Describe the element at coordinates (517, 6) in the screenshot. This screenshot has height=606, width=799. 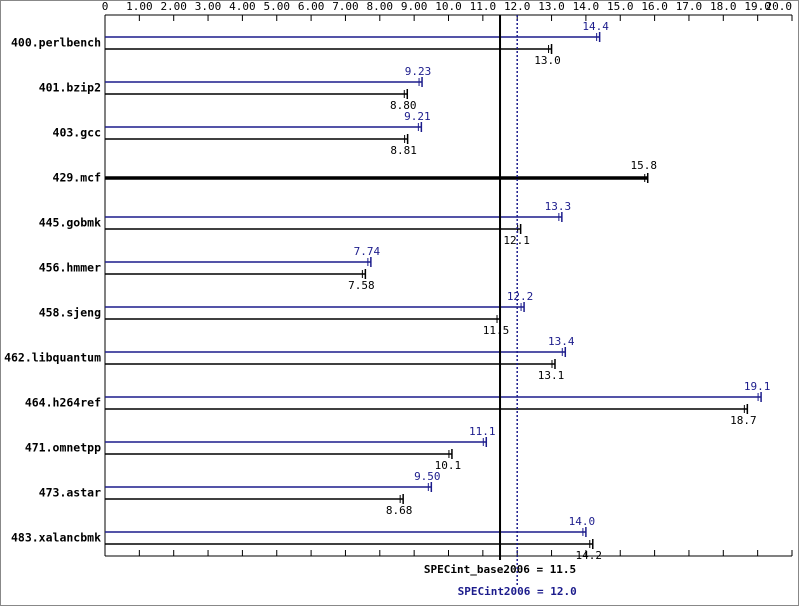
I see `x-tick-label: 12.0` at that location.